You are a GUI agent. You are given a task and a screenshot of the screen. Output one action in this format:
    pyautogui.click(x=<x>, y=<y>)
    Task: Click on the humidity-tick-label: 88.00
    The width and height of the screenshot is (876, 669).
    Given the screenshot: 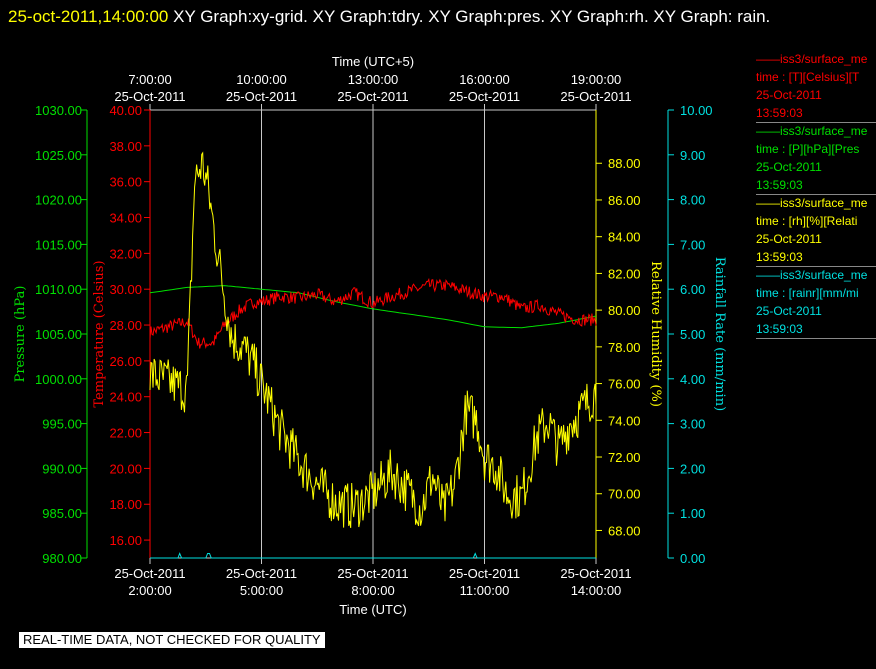 What is the action you would take?
    pyautogui.click(x=624, y=163)
    